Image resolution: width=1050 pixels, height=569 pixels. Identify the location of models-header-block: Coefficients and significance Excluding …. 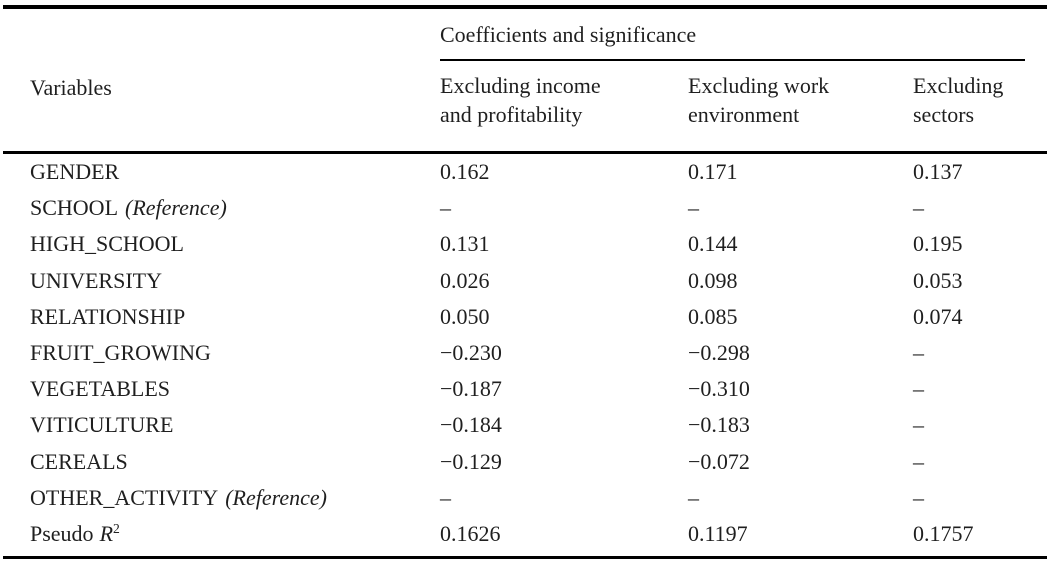
(745, 80).